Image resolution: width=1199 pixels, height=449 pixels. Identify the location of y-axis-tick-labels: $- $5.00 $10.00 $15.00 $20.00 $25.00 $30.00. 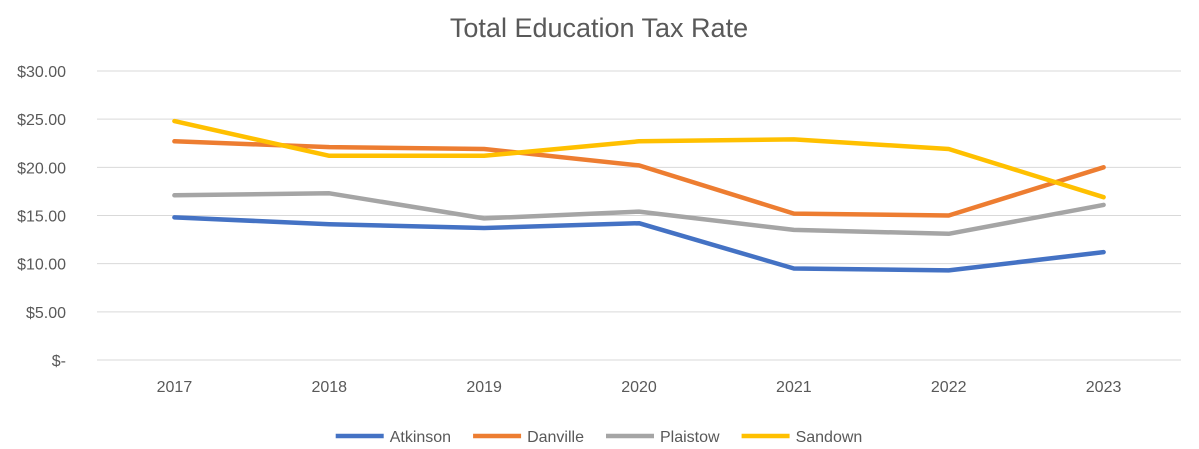
(41, 217).